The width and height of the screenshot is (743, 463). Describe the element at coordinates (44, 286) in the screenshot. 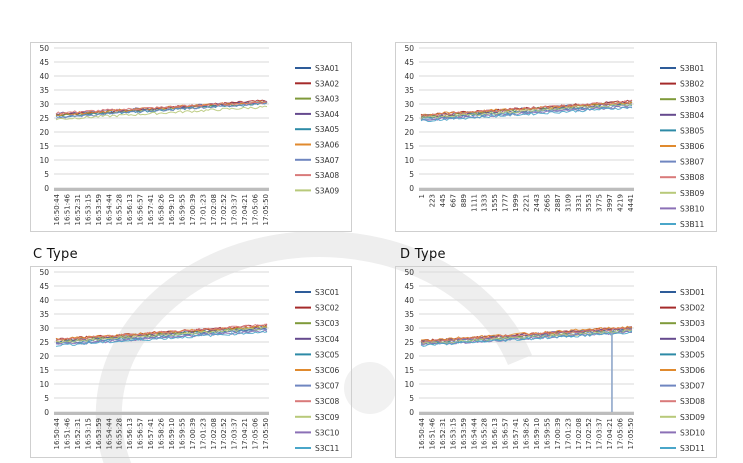

I see `chart-c-ytick-label: 45` at that location.